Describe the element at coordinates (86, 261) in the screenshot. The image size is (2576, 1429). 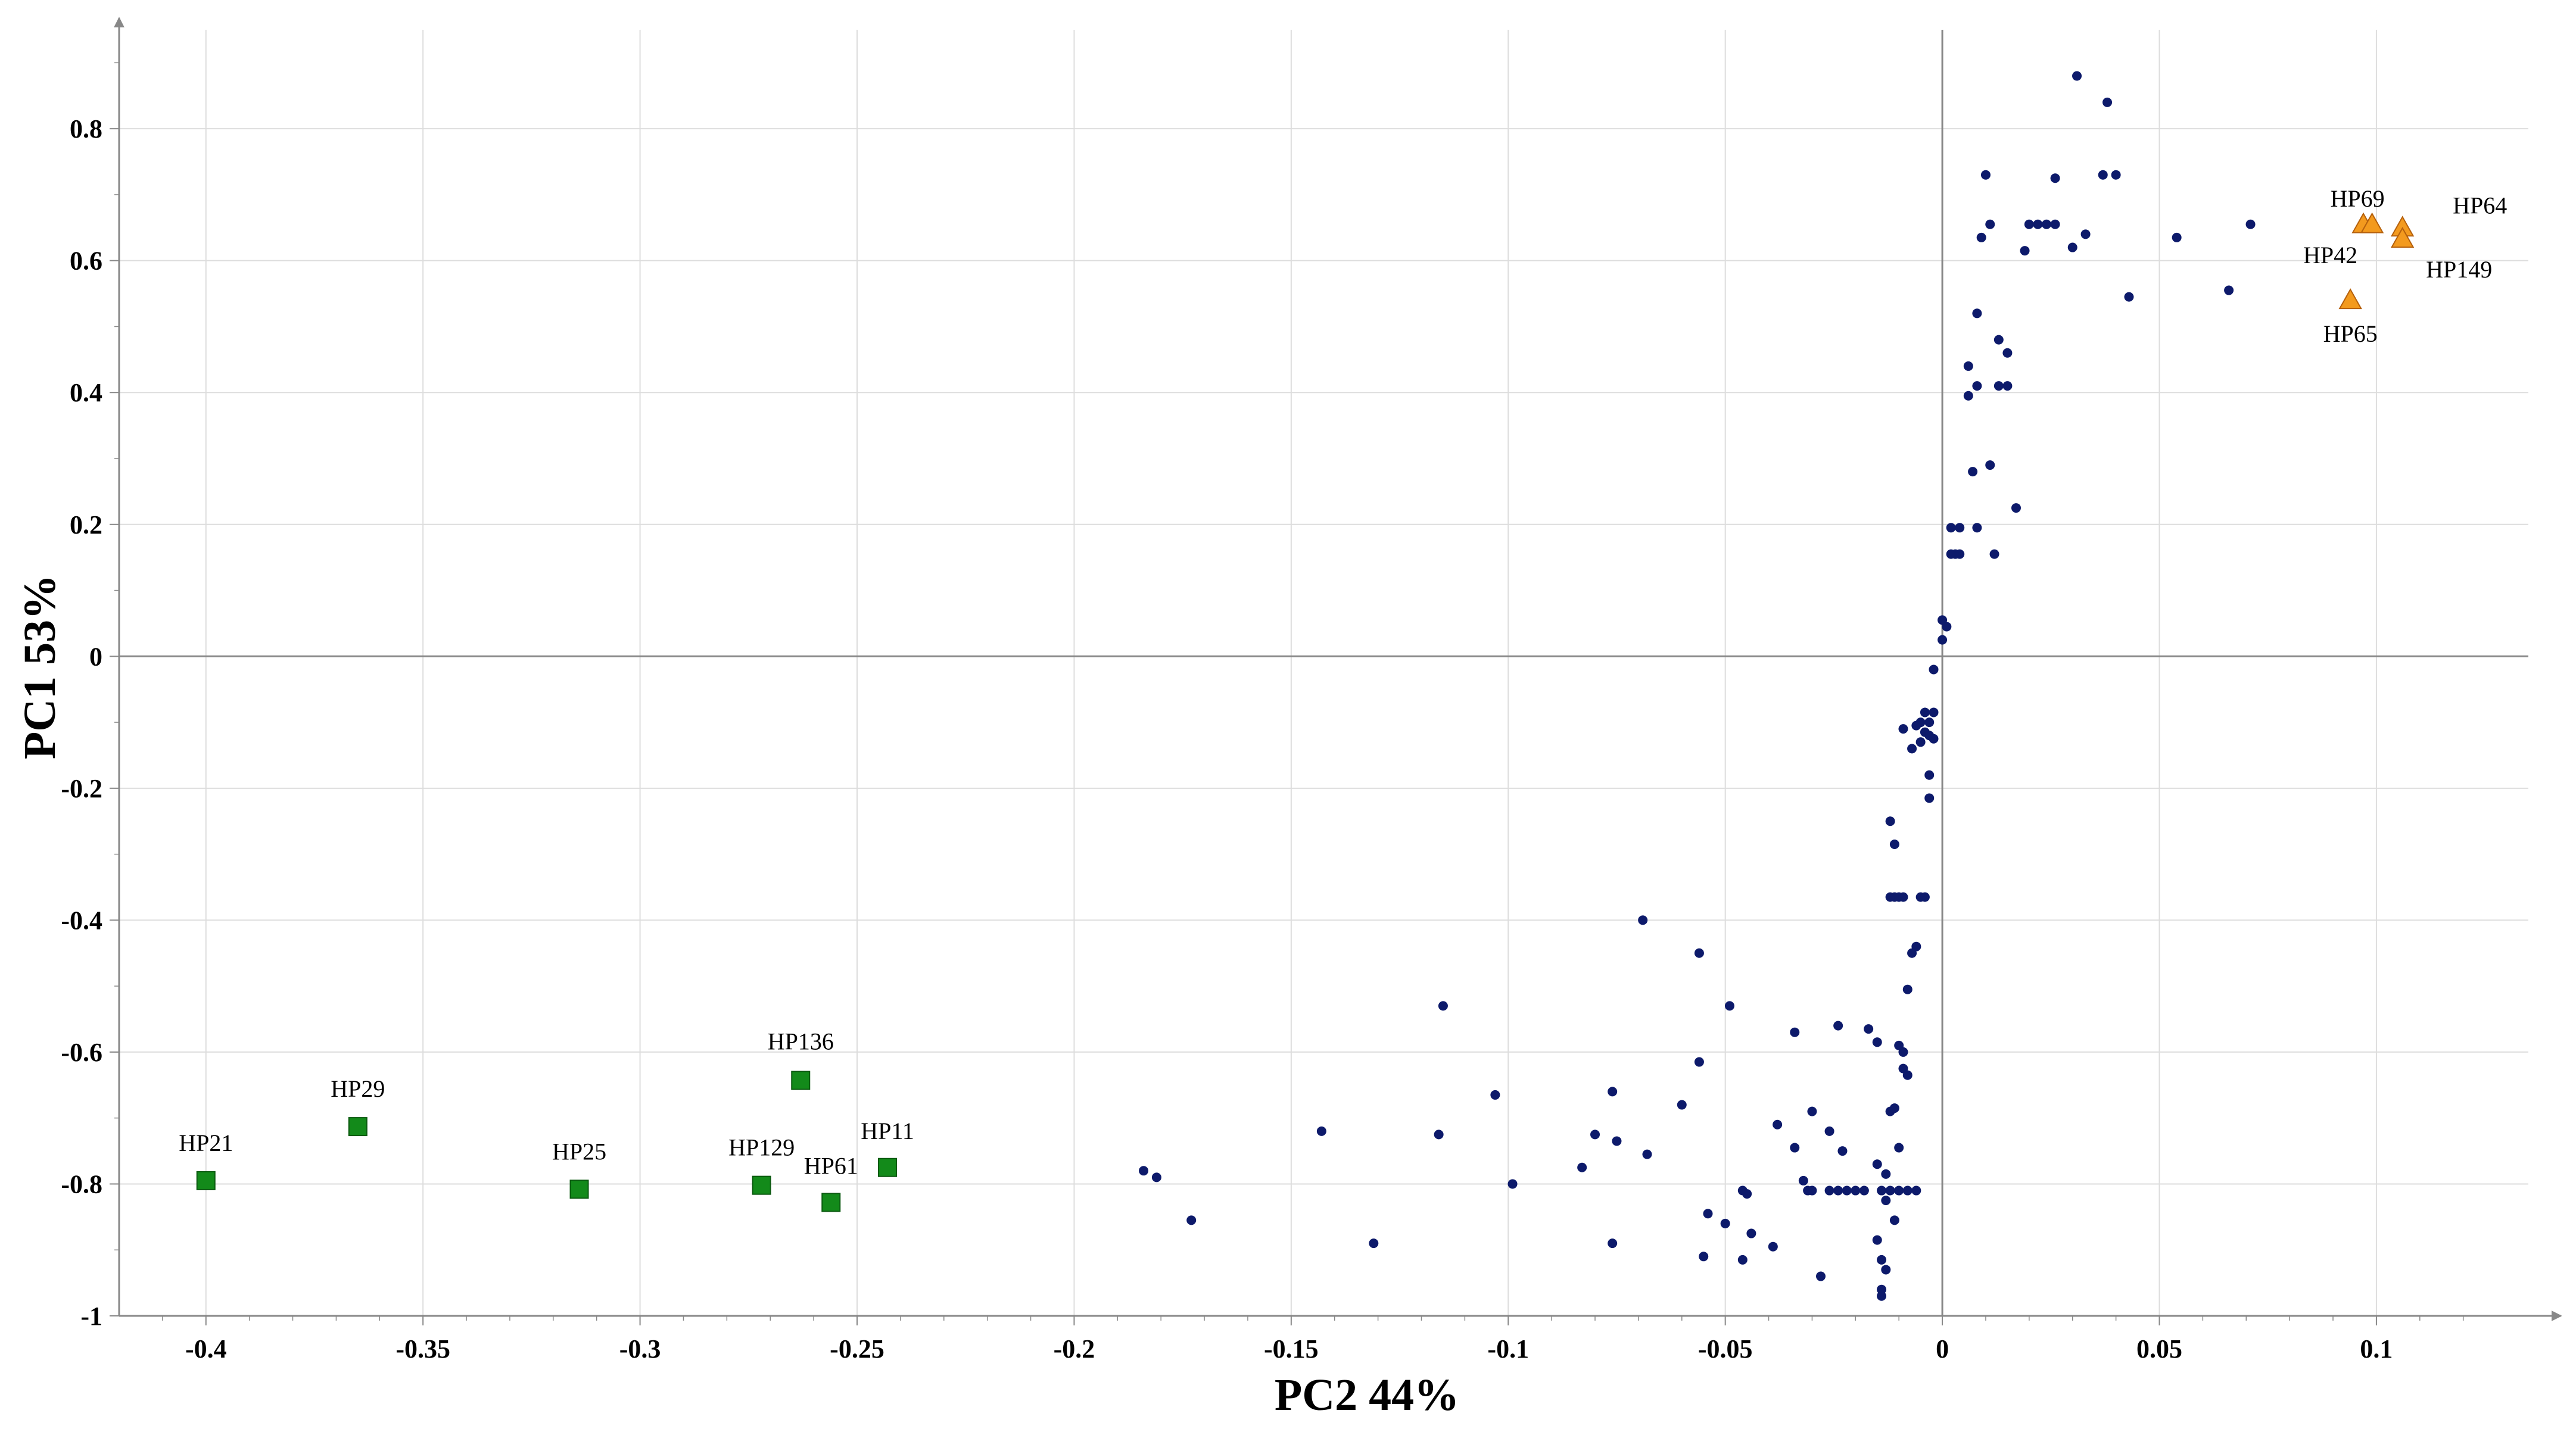
I see `y-tick-label: 0.6` at that location.